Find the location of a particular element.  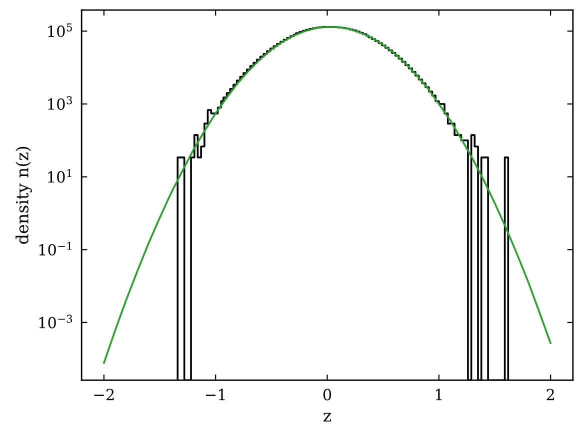

y-tick-label: 10$^{3}$ is located at coordinates (60, 103).